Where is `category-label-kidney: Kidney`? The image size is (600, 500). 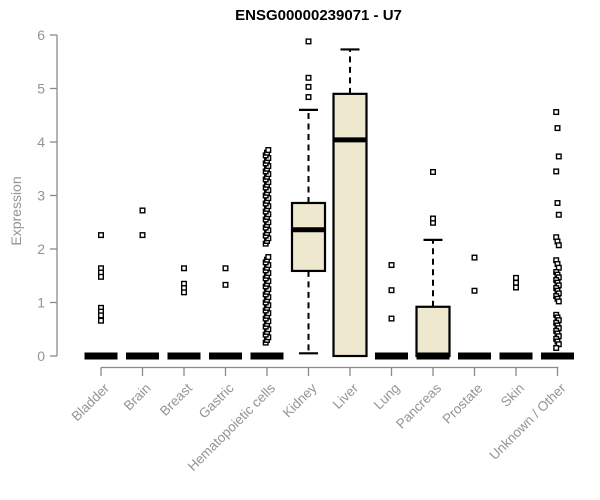 category-label-kidney: Kidney is located at coordinates (300, 400).